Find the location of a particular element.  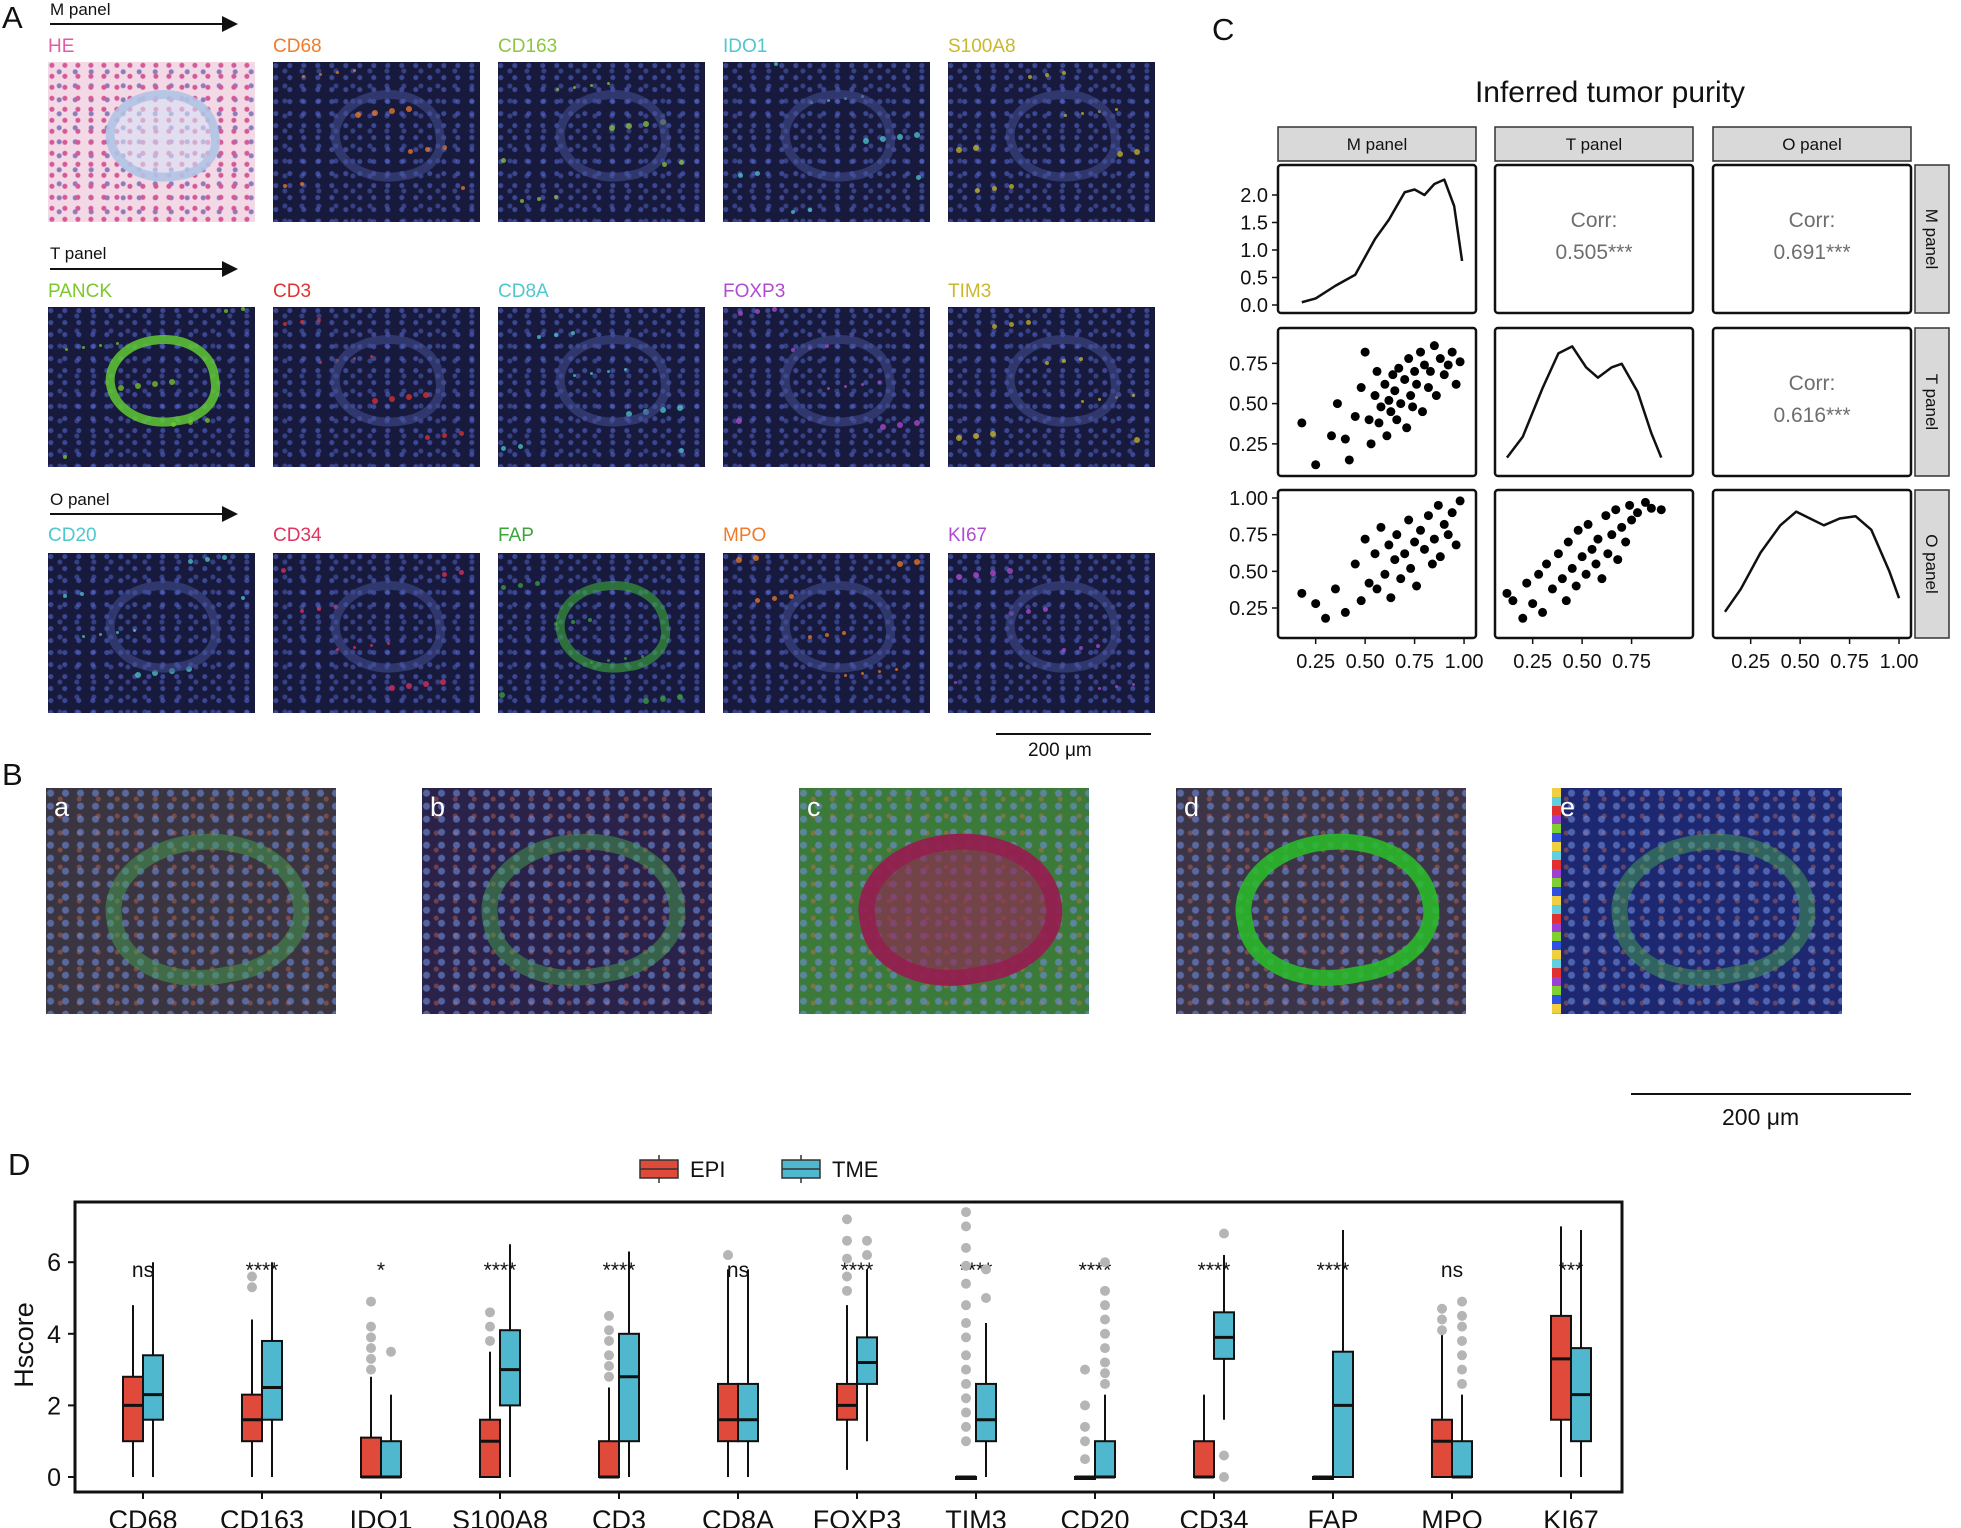

marker-label: CD8A is located at coordinates (523, 291).